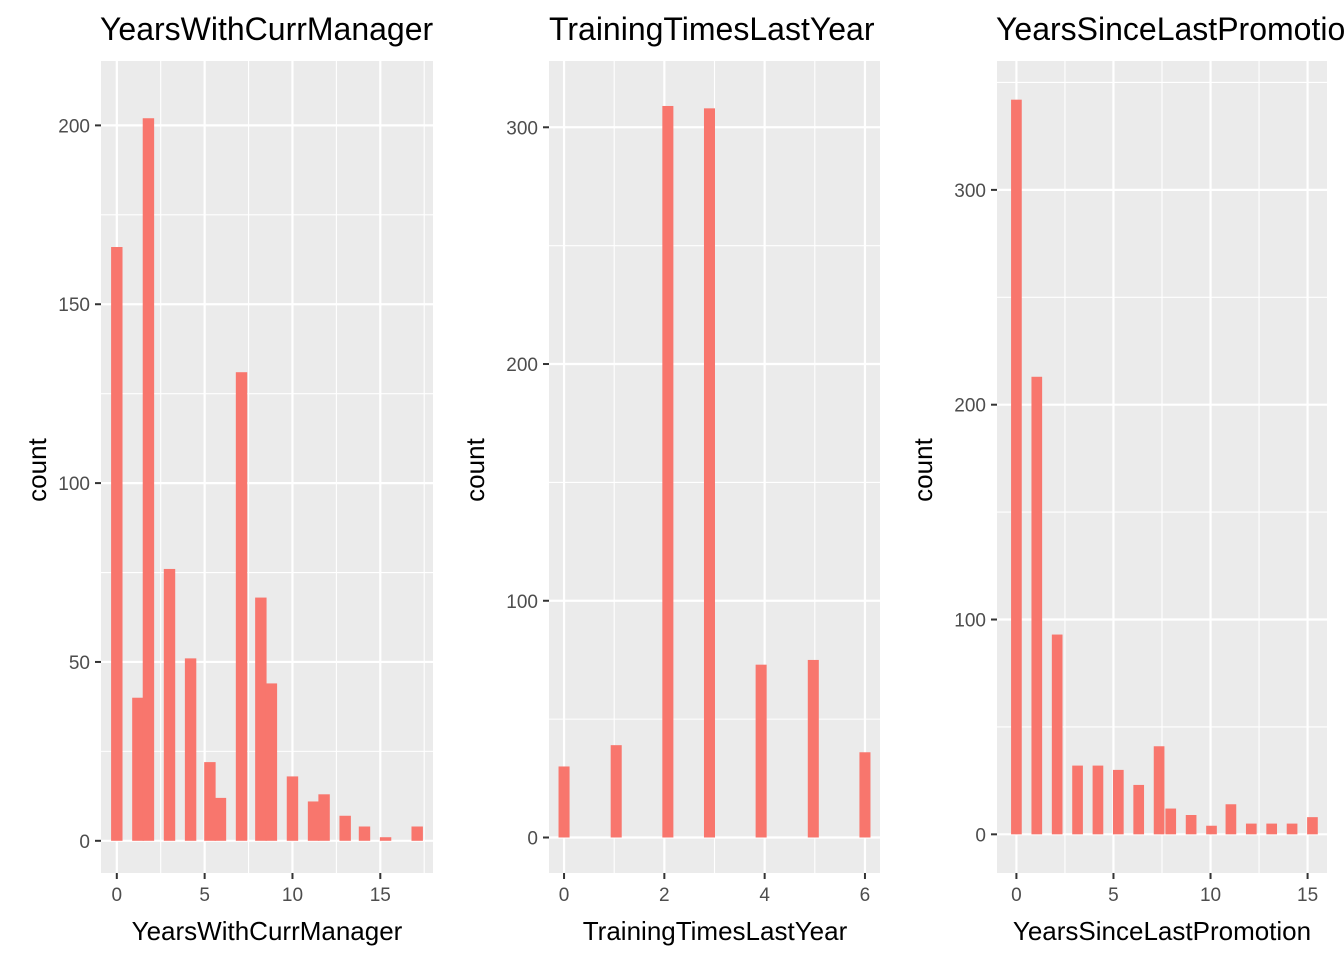 The height and width of the screenshot is (965, 1344). Describe the element at coordinates (1170, 29) in the screenshot. I see `chart-title: YearsSinceLastPromotion` at that location.